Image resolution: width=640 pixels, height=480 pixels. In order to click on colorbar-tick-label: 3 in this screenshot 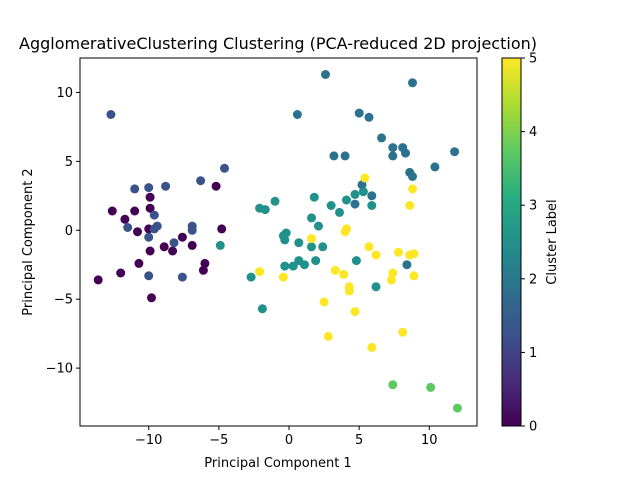, I will do `click(533, 206)`.